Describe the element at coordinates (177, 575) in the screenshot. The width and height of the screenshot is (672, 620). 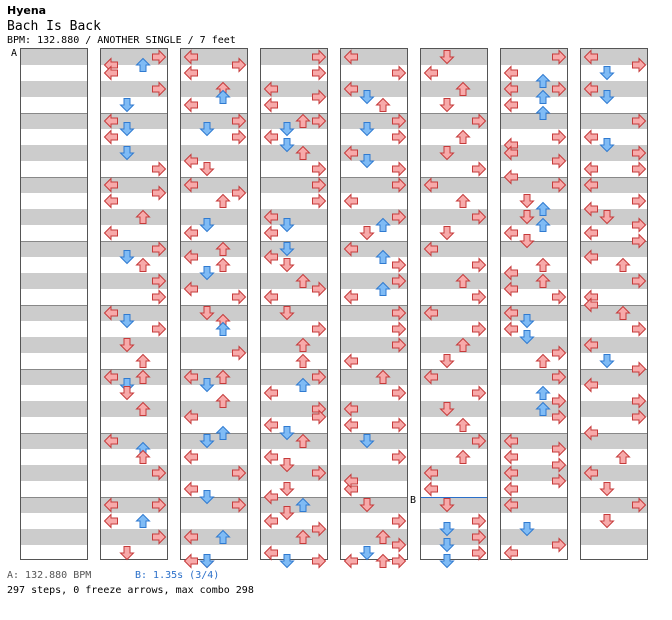
I see `footer-stop-b: B: 1.35s (3/4)` at that location.